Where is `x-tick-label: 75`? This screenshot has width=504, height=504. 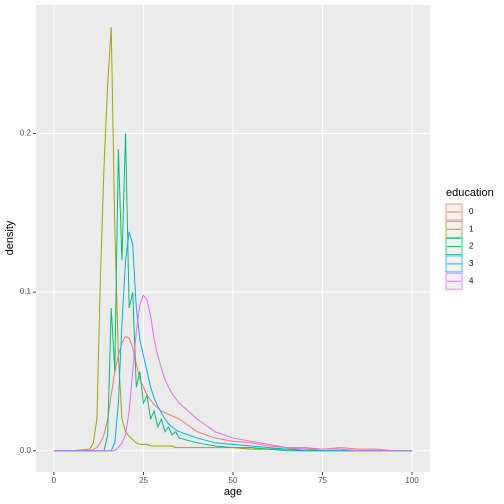
x-tick-label: 75 is located at coordinates (322, 480).